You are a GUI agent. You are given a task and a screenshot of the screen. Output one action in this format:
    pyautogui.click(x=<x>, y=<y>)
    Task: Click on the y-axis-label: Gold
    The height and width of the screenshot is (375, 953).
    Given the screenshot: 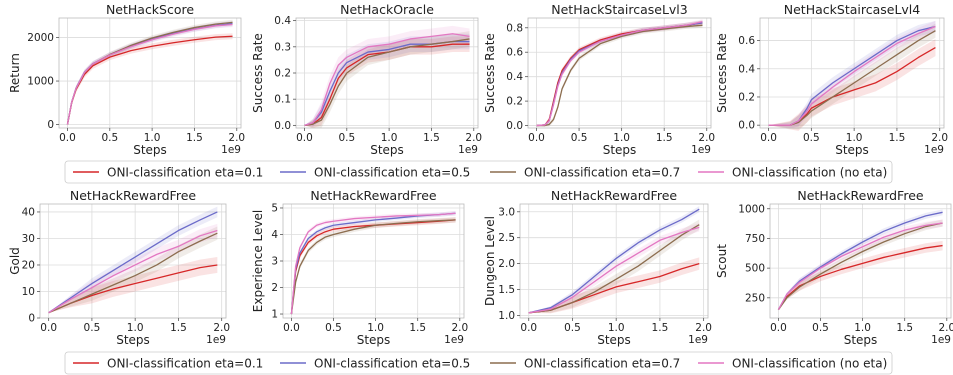 What is the action you would take?
    pyautogui.click(x=15, y=261)
    